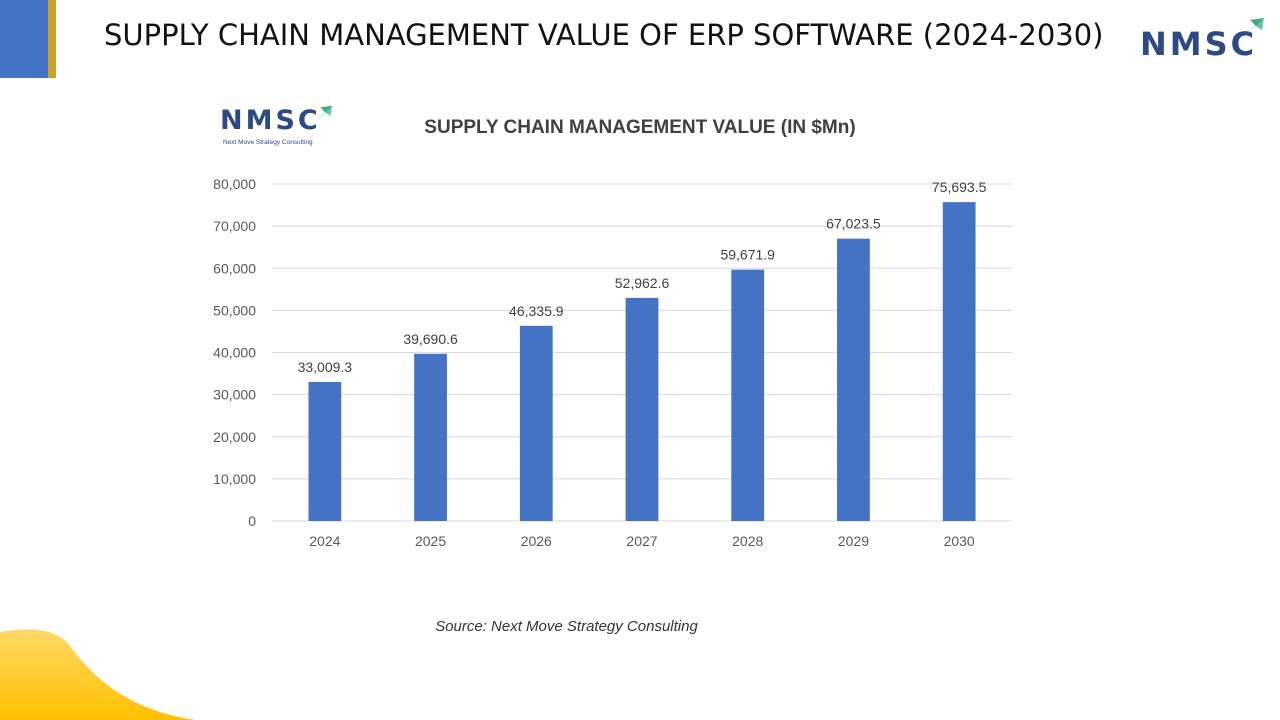 The image size is (1280, 720). What do you see at coordinates (234, 226) in the screenshot?
I see `y-tick-label: 70,000` at bounding box center [234, 226].